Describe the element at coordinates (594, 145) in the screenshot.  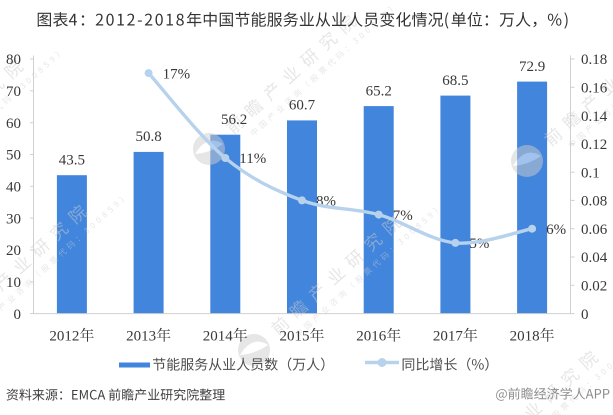
I see `svg-text: 0.12` at that location.